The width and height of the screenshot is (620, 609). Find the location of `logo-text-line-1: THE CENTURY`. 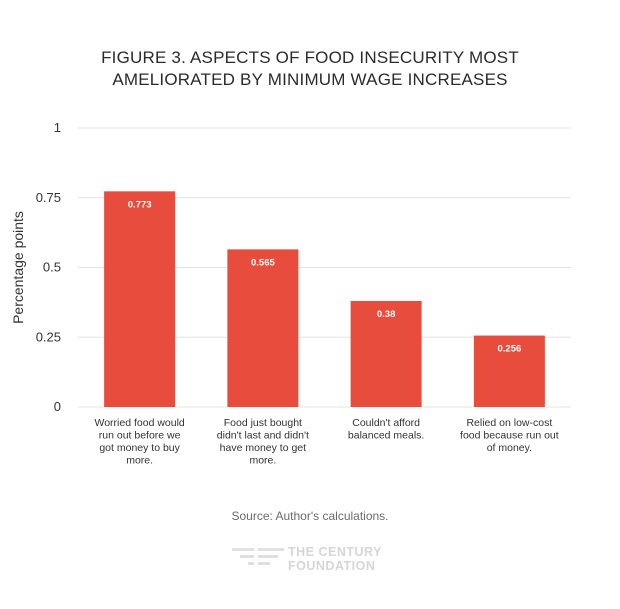

logo-text-line-1: THE CENTURY is located at coordinates (335, 552).